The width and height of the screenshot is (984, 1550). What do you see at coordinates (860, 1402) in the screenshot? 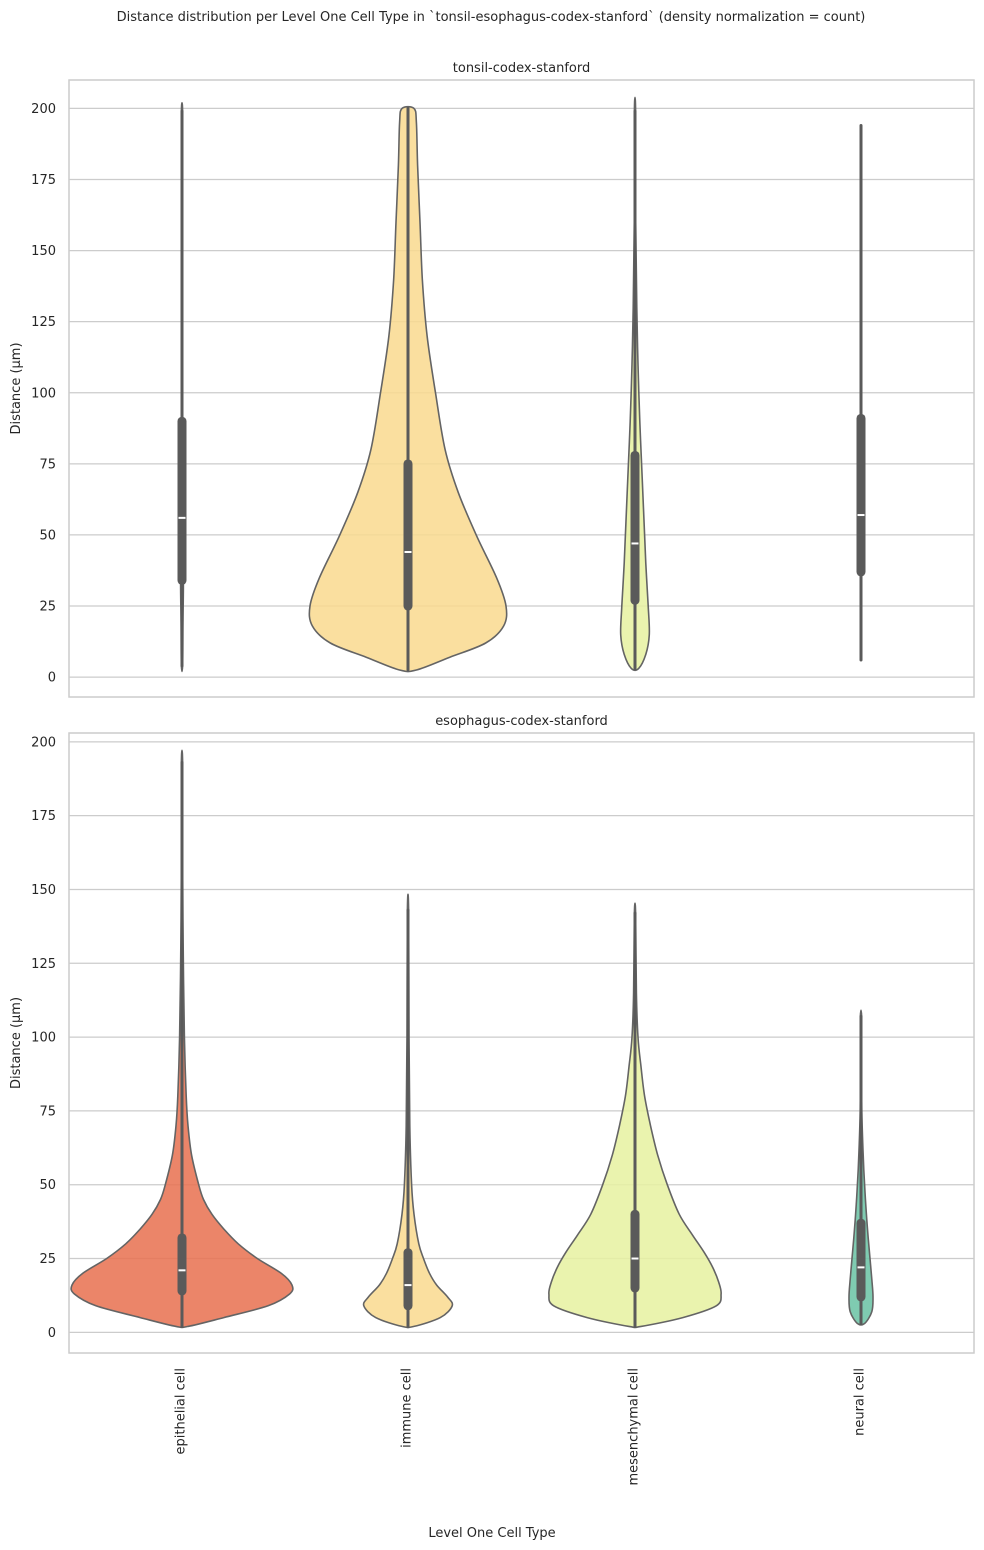
I see `x-tick-label: neural cell` at bounding box center [860, 1402].